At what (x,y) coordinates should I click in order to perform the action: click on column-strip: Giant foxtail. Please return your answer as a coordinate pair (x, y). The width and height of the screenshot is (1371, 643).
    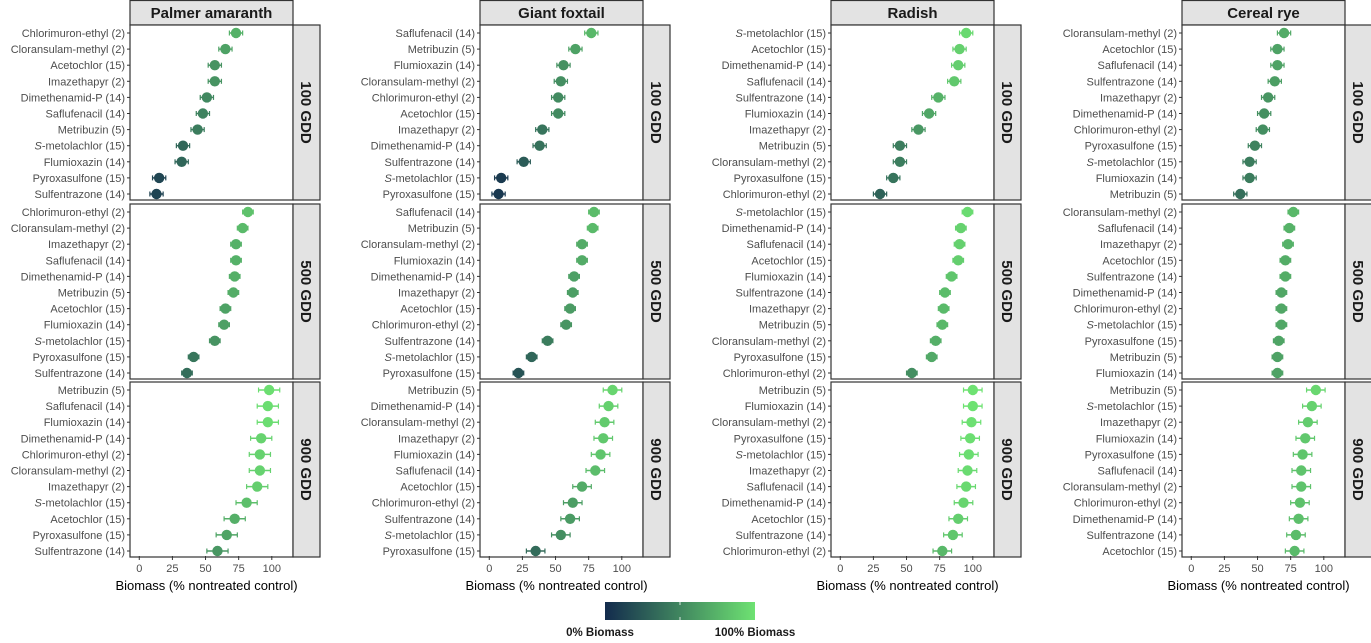
    Looking at the image, I should click on (561, 13).